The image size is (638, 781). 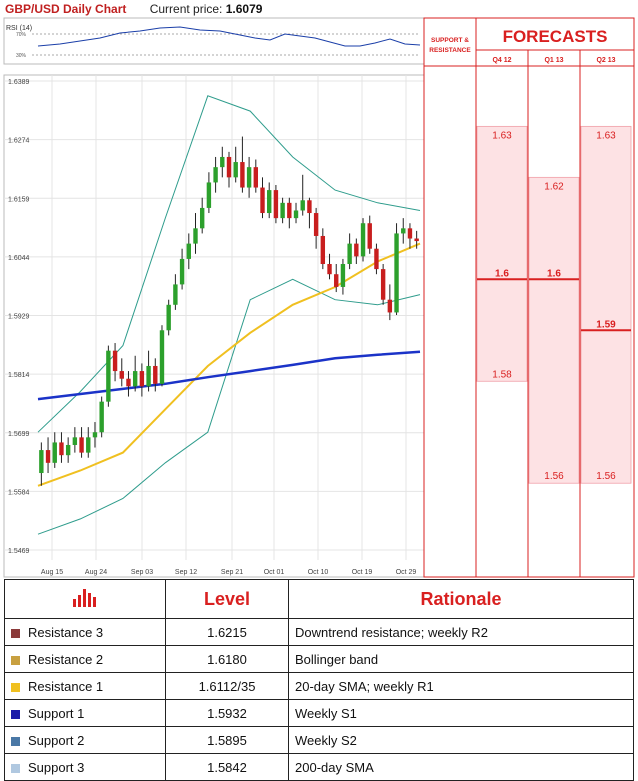 What do you see at coordinates (244, 9) in the screenshot?
I see `price-value: 1.6079` at bounding box center [244, 9].